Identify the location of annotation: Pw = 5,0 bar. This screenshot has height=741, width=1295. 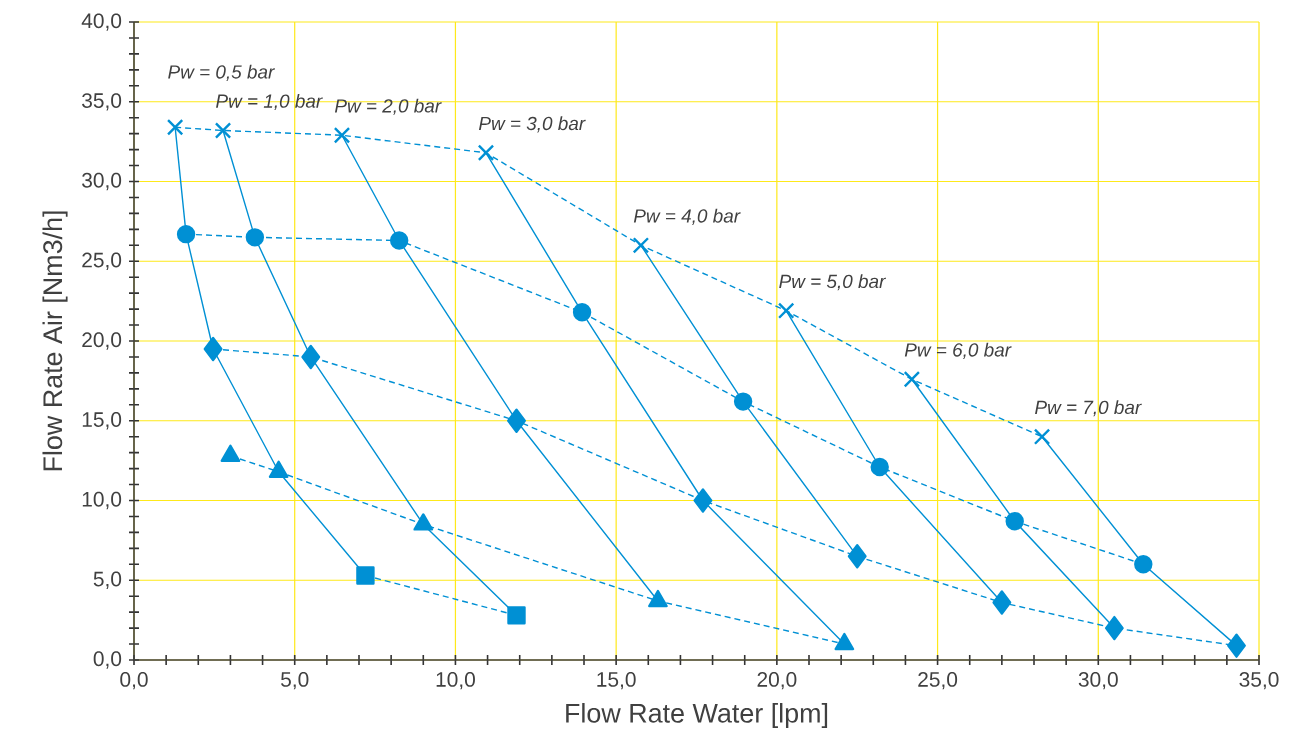
(832, 282).